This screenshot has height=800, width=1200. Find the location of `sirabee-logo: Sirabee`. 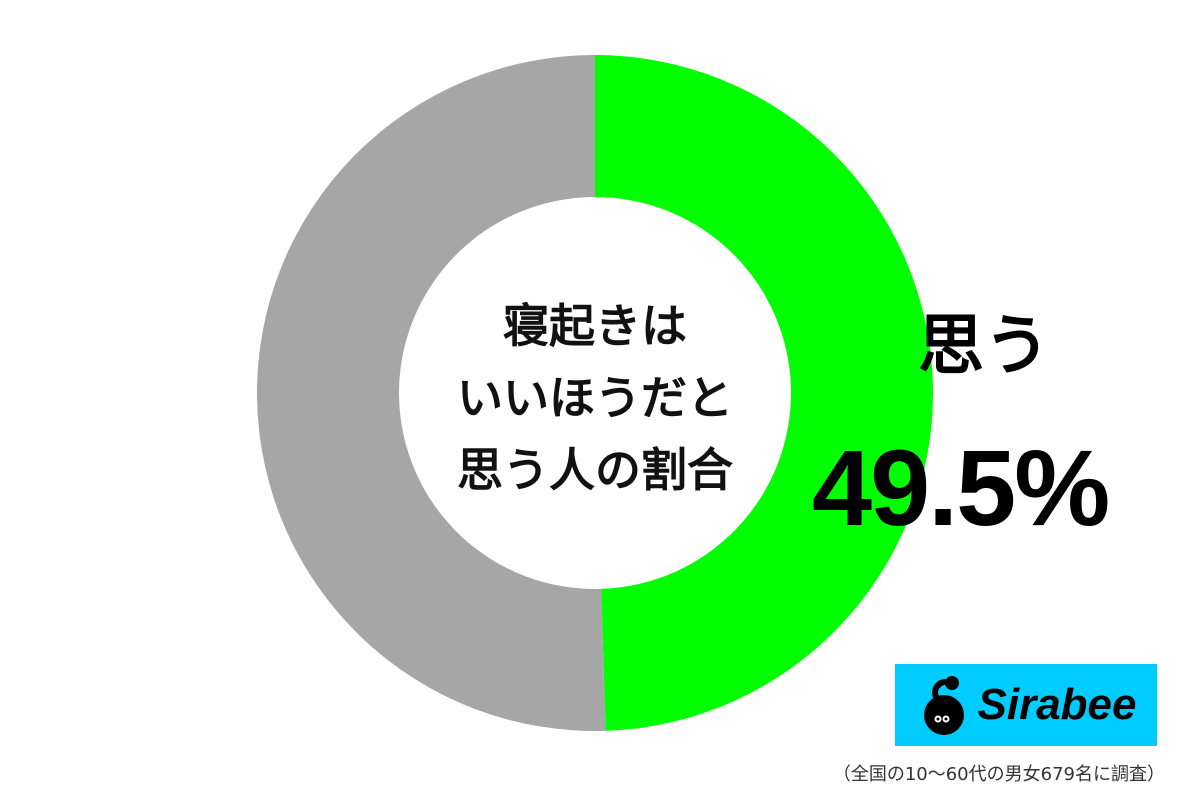

sirabee-logo: Sirabee is located at coordinates (1026, 705).